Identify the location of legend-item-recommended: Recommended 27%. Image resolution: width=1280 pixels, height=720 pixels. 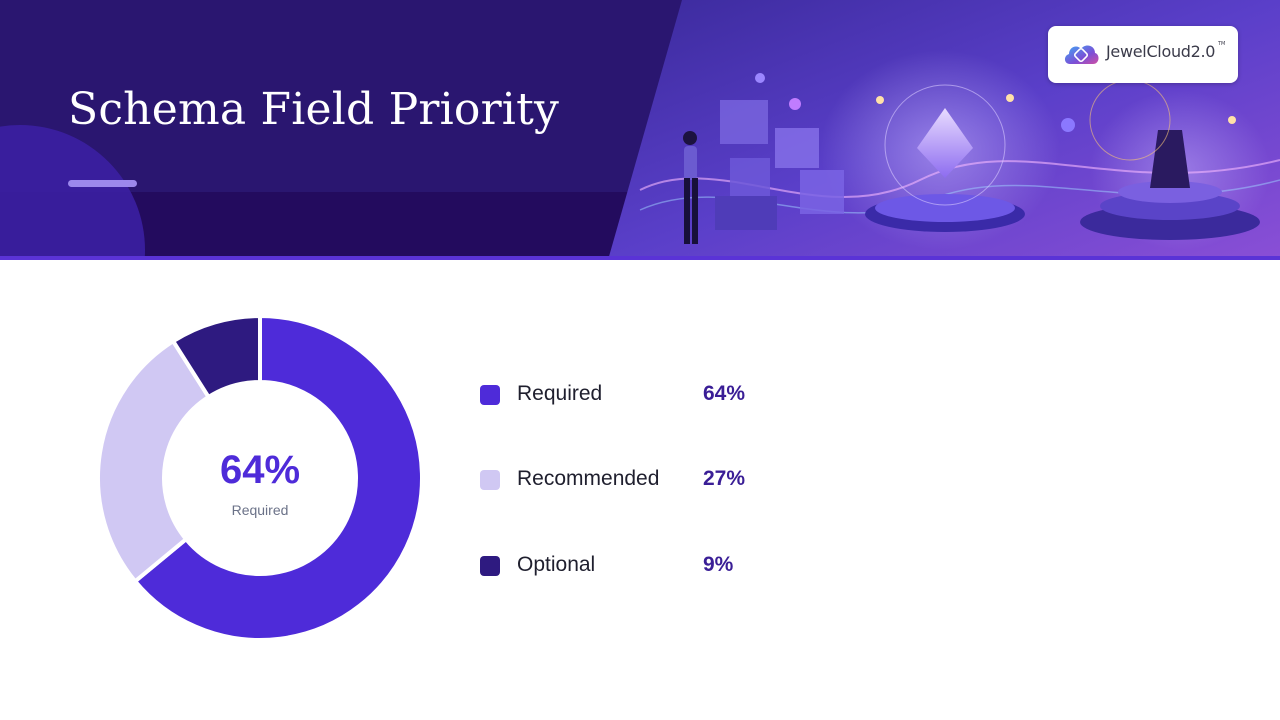
(640, 480).